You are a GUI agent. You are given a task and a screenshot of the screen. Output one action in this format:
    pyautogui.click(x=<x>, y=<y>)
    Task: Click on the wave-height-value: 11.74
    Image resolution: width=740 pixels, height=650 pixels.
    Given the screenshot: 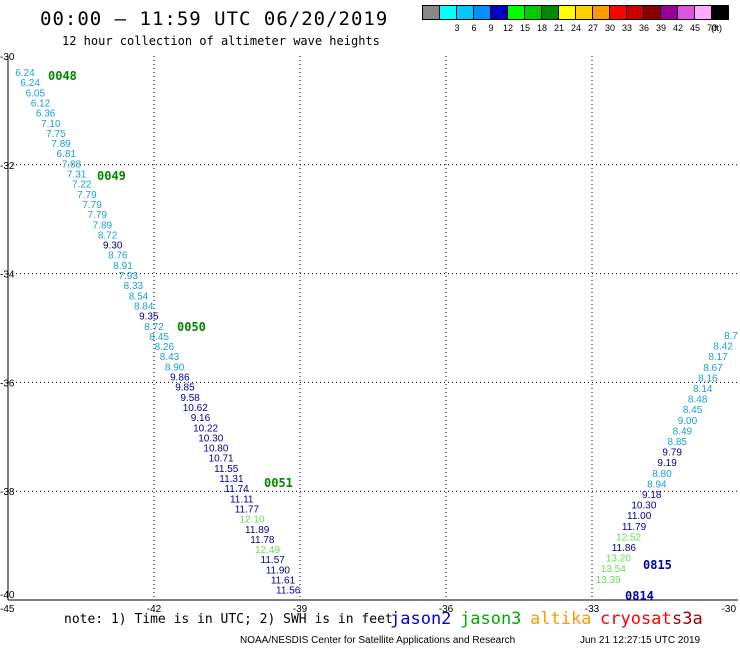 What is the action you would take?
    pyautogui.click(x=236, y=489)
    